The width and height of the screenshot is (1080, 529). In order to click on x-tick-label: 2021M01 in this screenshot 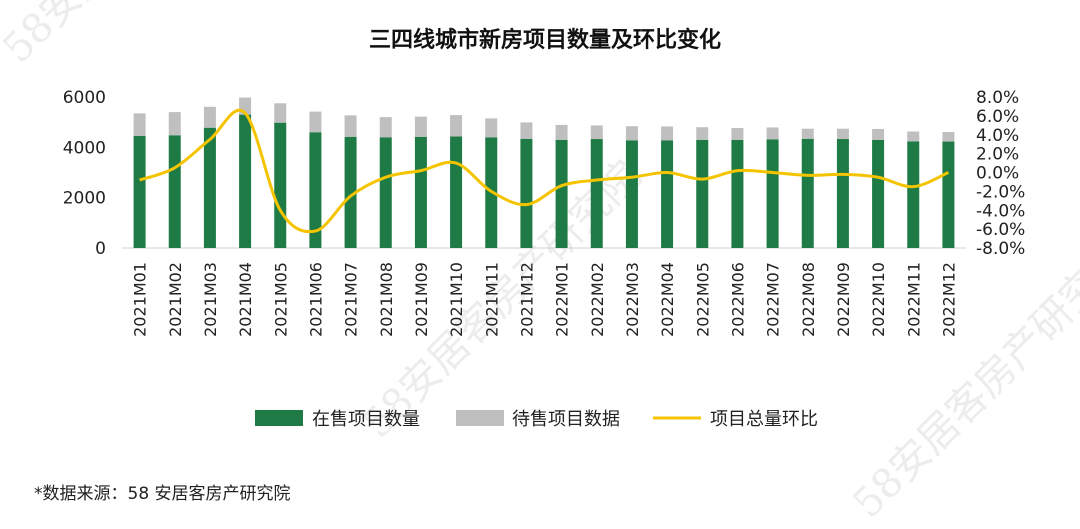, I will do `click(140, 299)`.